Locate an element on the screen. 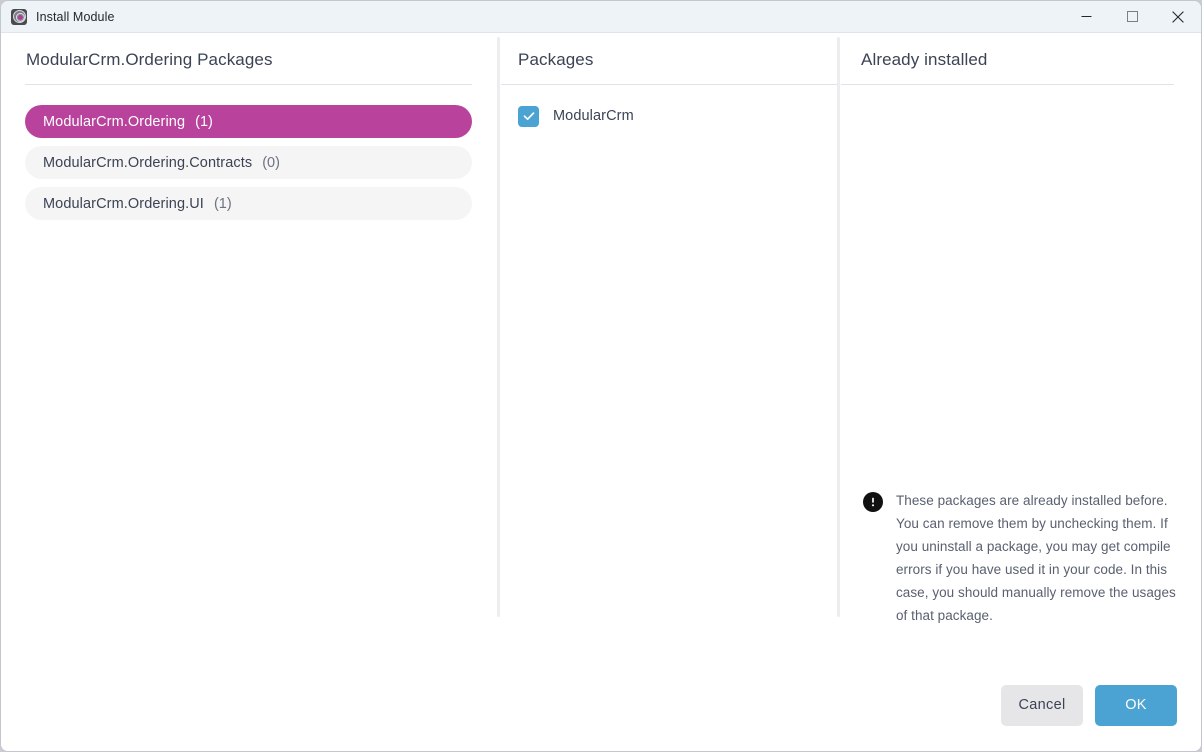  package-name: ModularCrm.Ordering is located at coordinates (114, 121).